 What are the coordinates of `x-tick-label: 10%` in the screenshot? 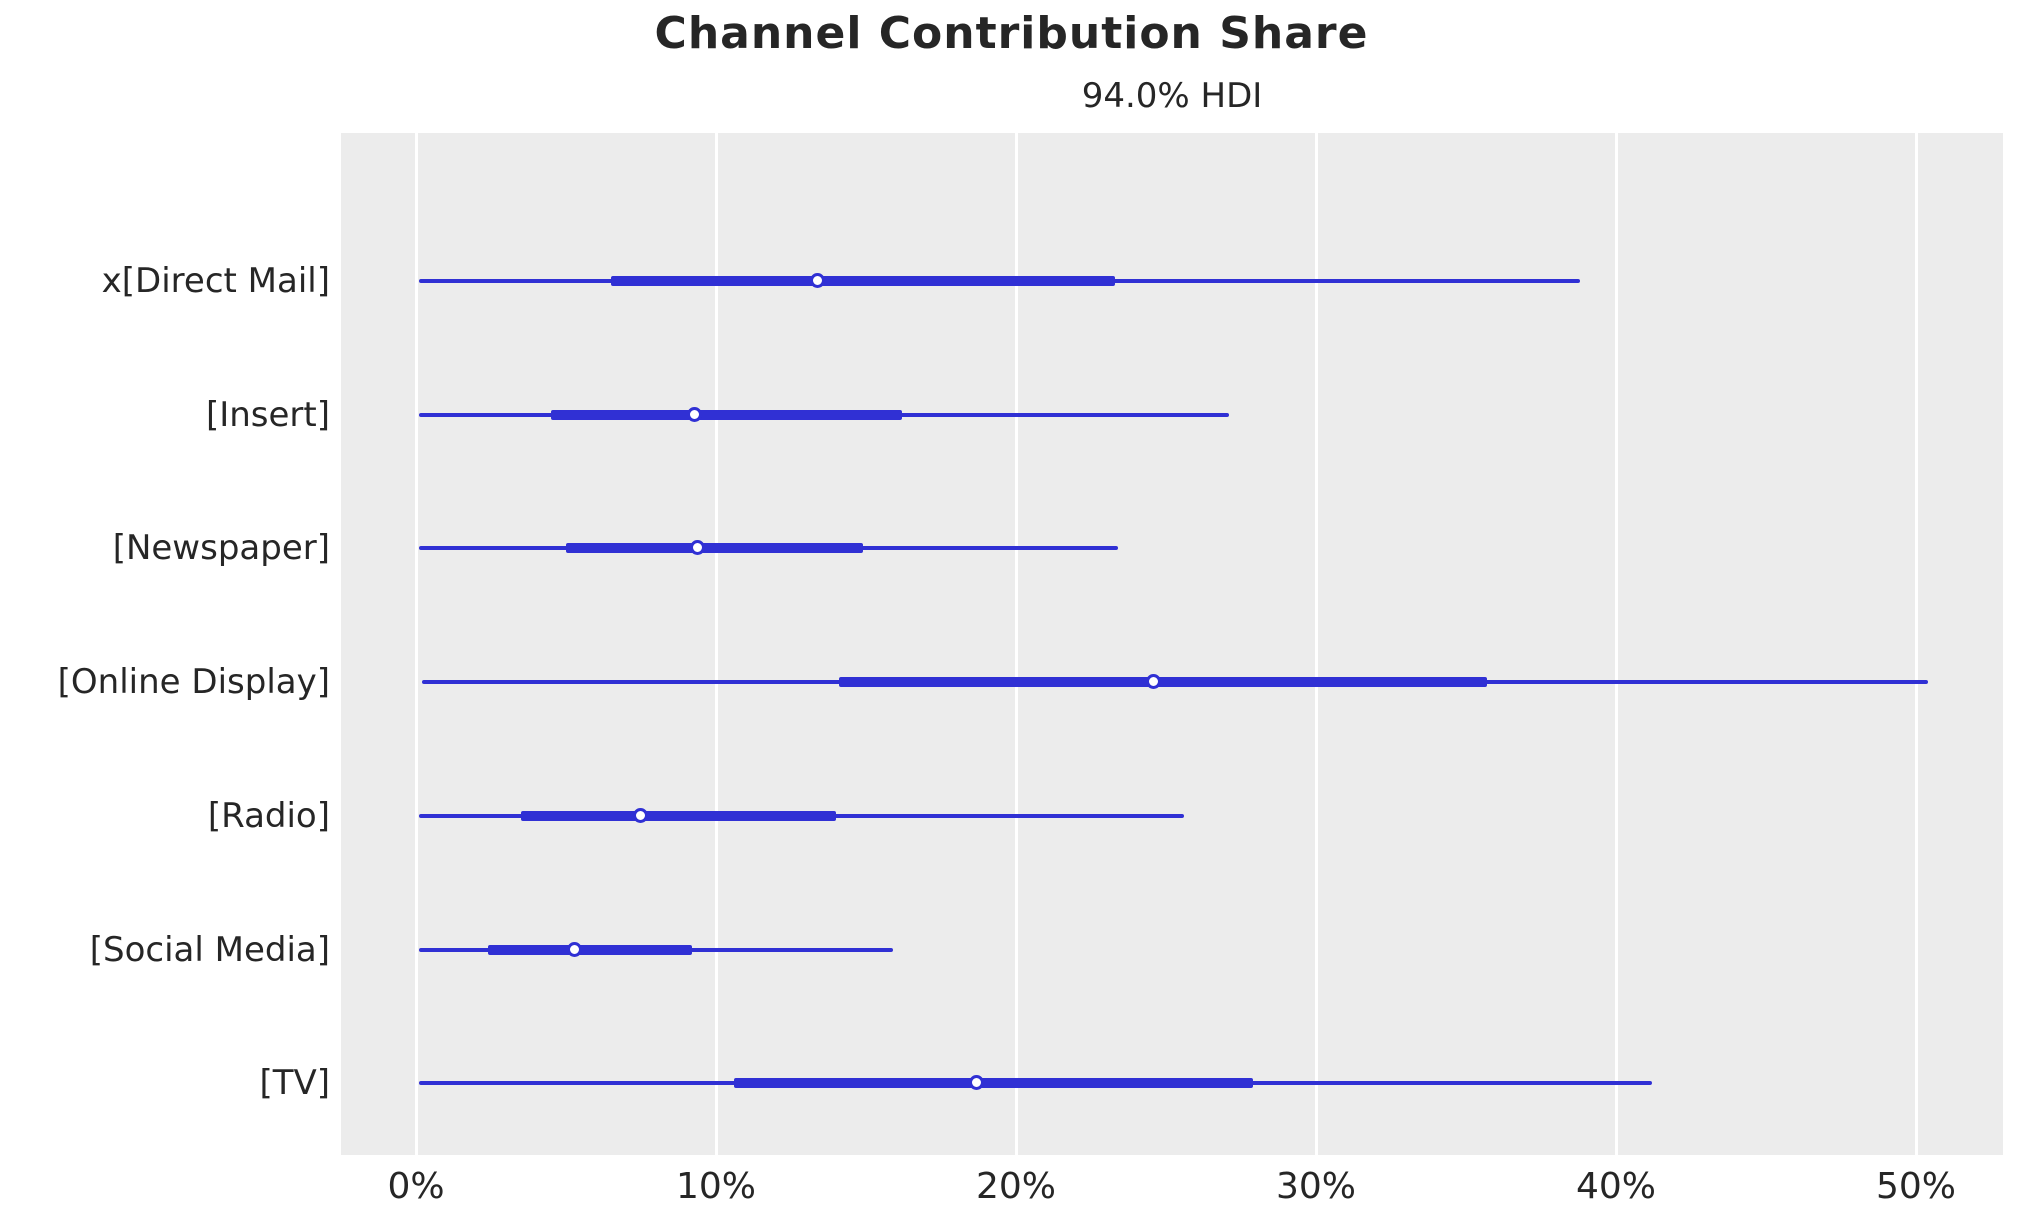 It's located at (716, 1186).